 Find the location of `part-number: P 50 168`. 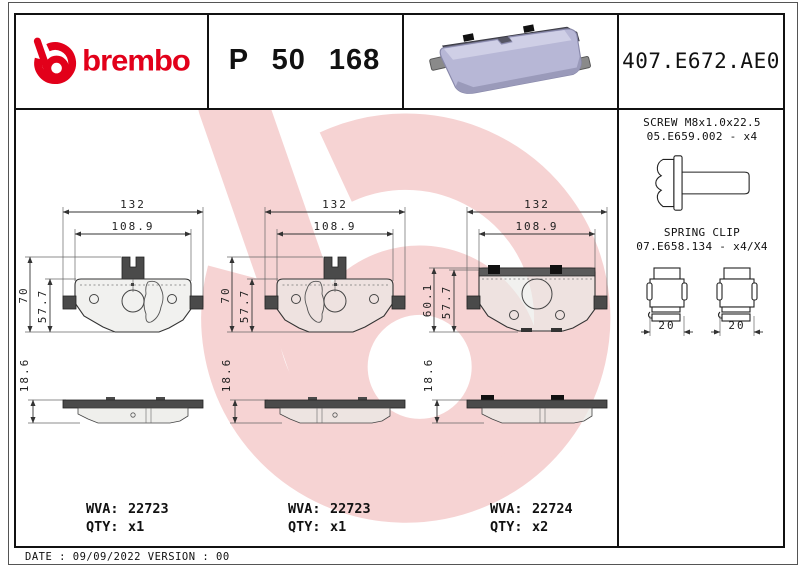

part-number: P 50 168 is located at coordinates (304, 60).